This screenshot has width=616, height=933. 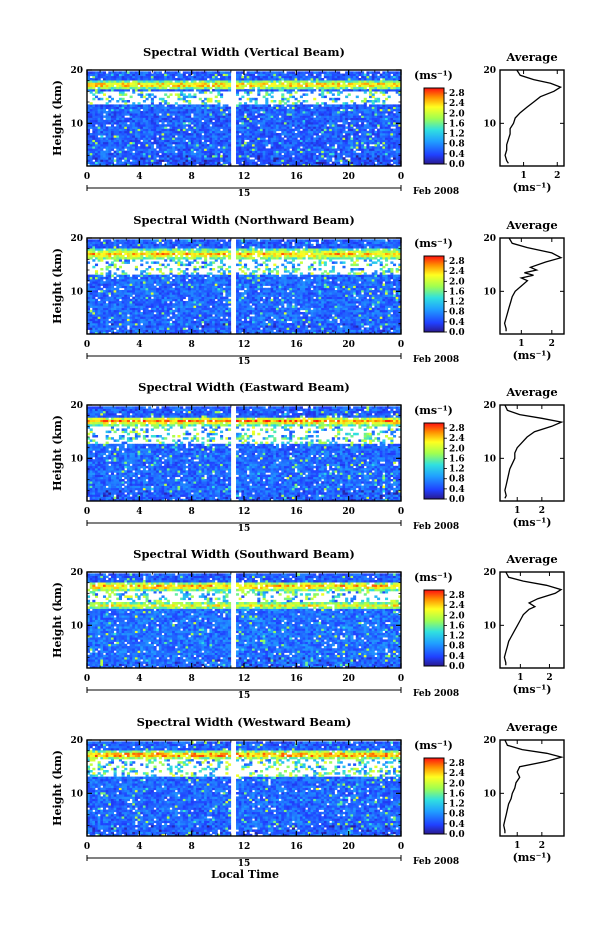 What do you see at coordinates (532, 116) in the screenshot?
I see `average-profile-line` at bounding box center [532, 116].